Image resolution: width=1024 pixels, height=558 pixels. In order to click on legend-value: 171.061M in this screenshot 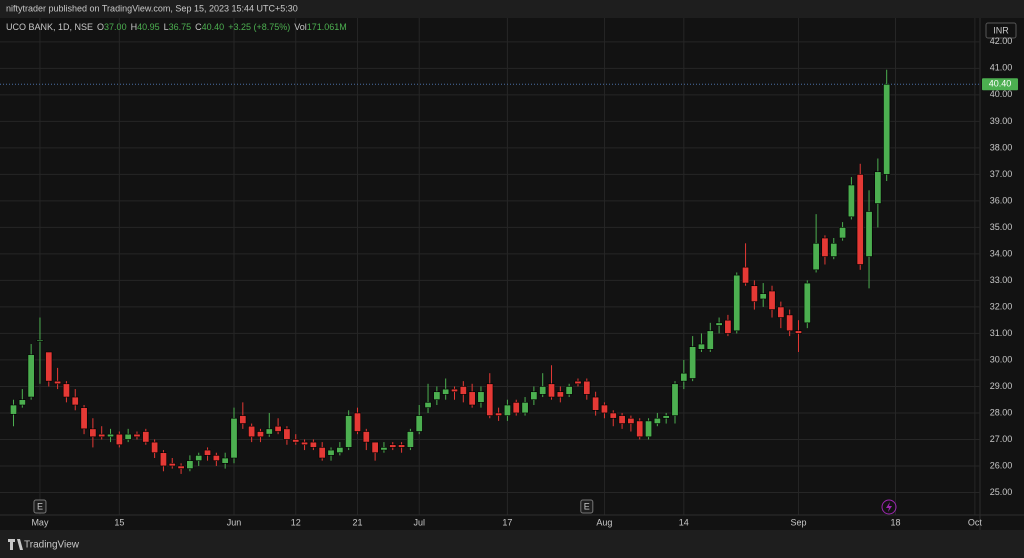, I will do `click(327, 27)`.